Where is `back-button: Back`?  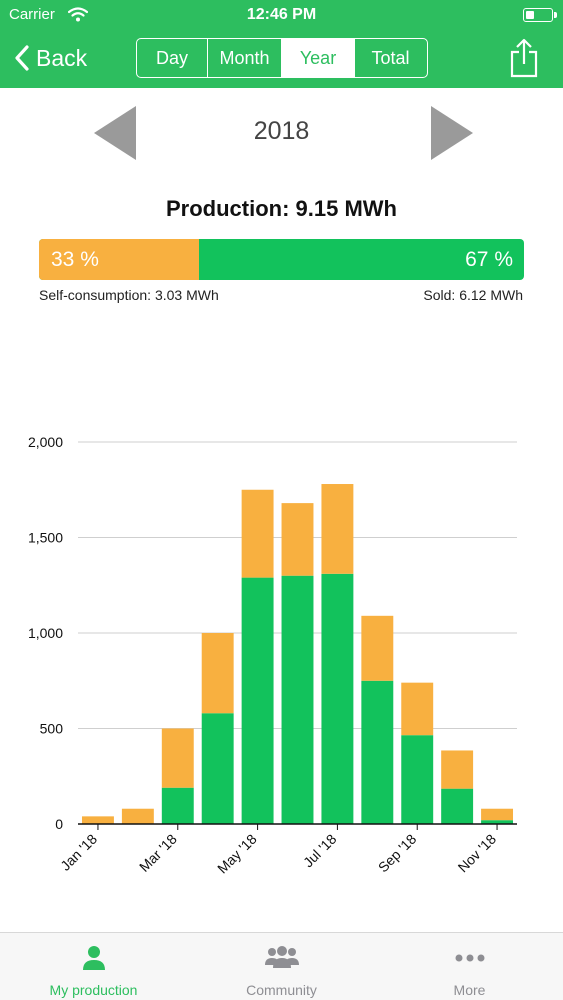 back-button: Back is located at coordinates (50, 58).